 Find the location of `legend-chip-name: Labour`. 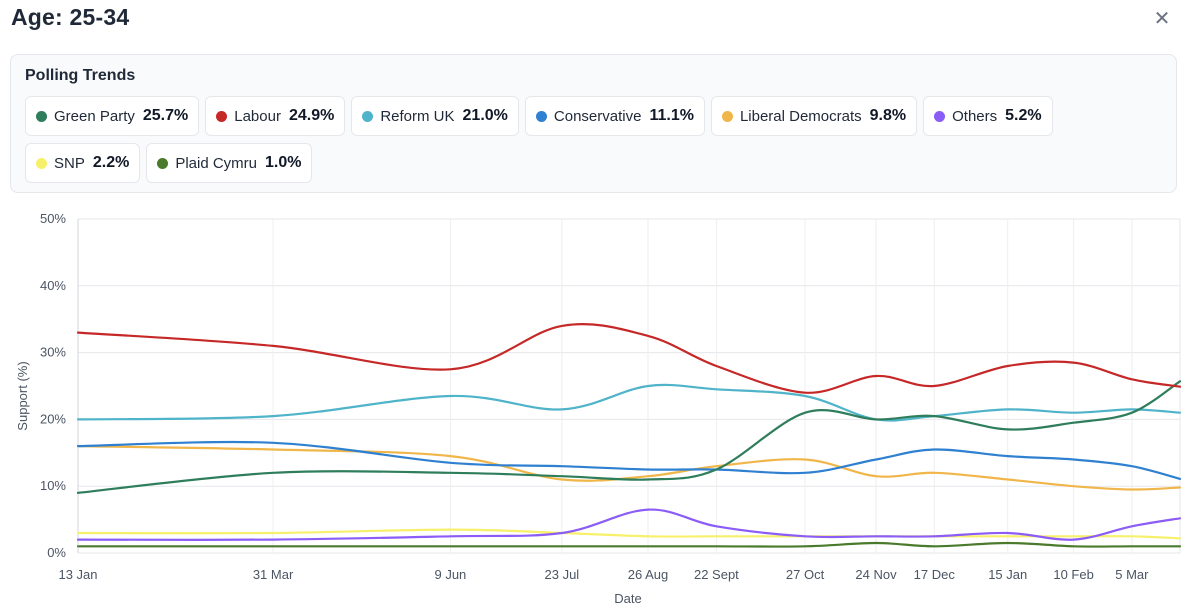

legend-chip-name: Labour is located at coordinates (257, 116).